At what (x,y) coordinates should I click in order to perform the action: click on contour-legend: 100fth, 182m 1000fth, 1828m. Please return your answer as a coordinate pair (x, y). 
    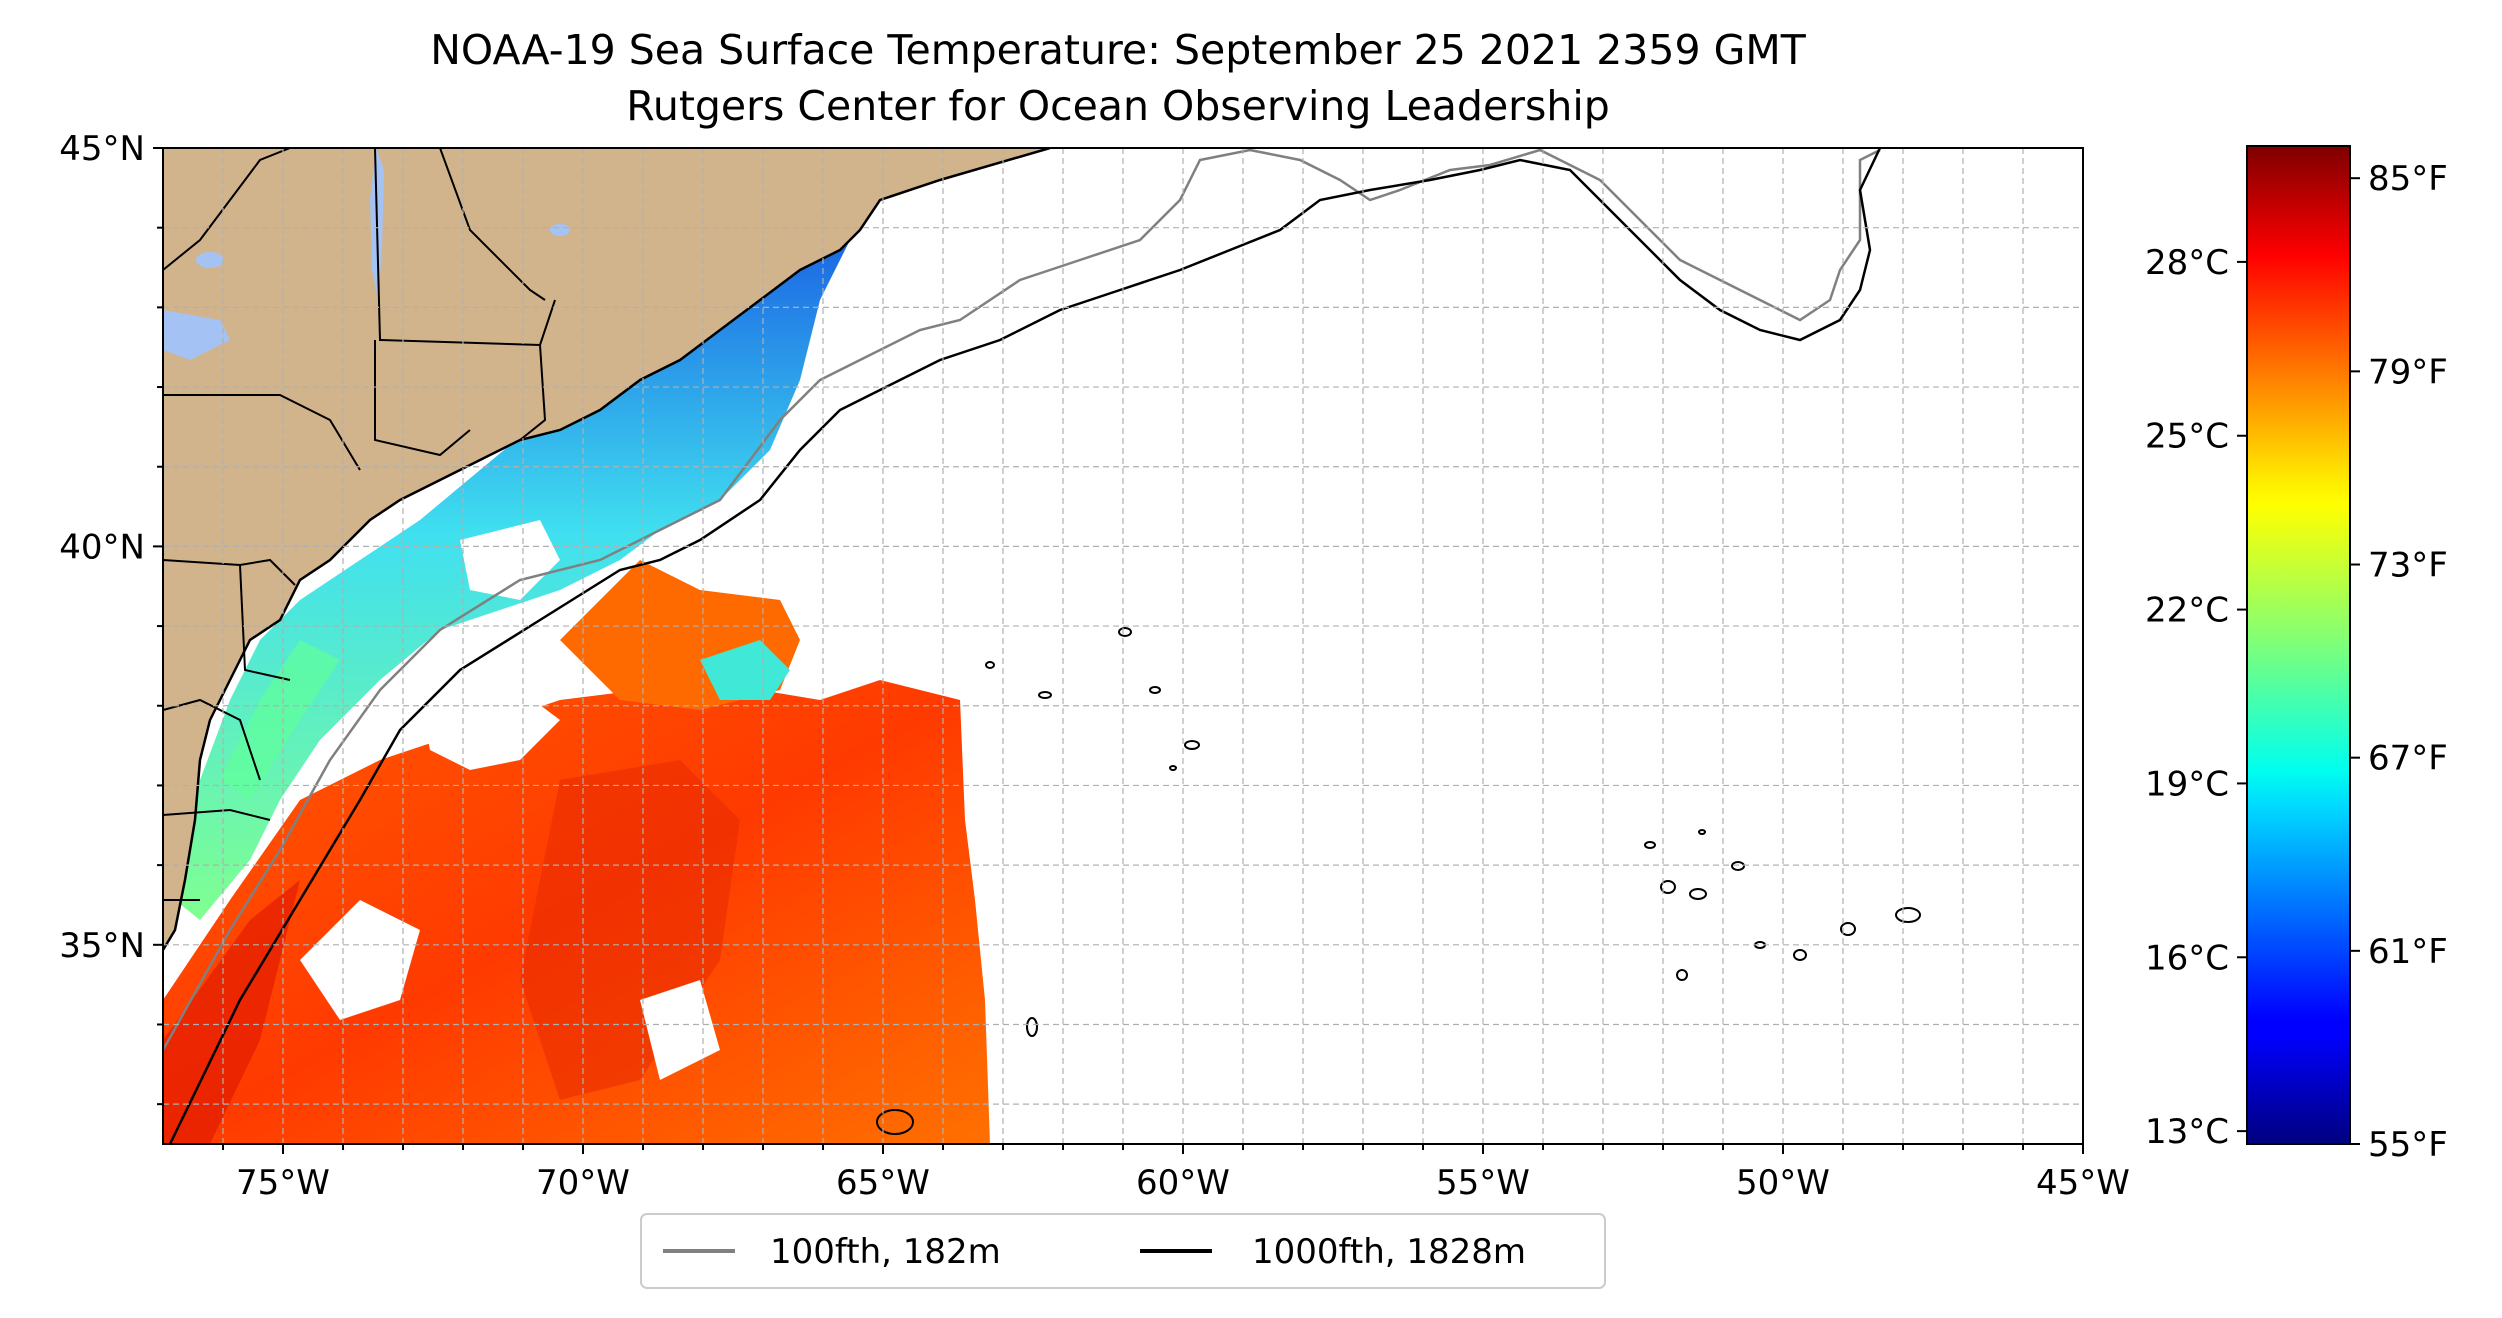
    Looking at the image, I should click on (1123, 1251).